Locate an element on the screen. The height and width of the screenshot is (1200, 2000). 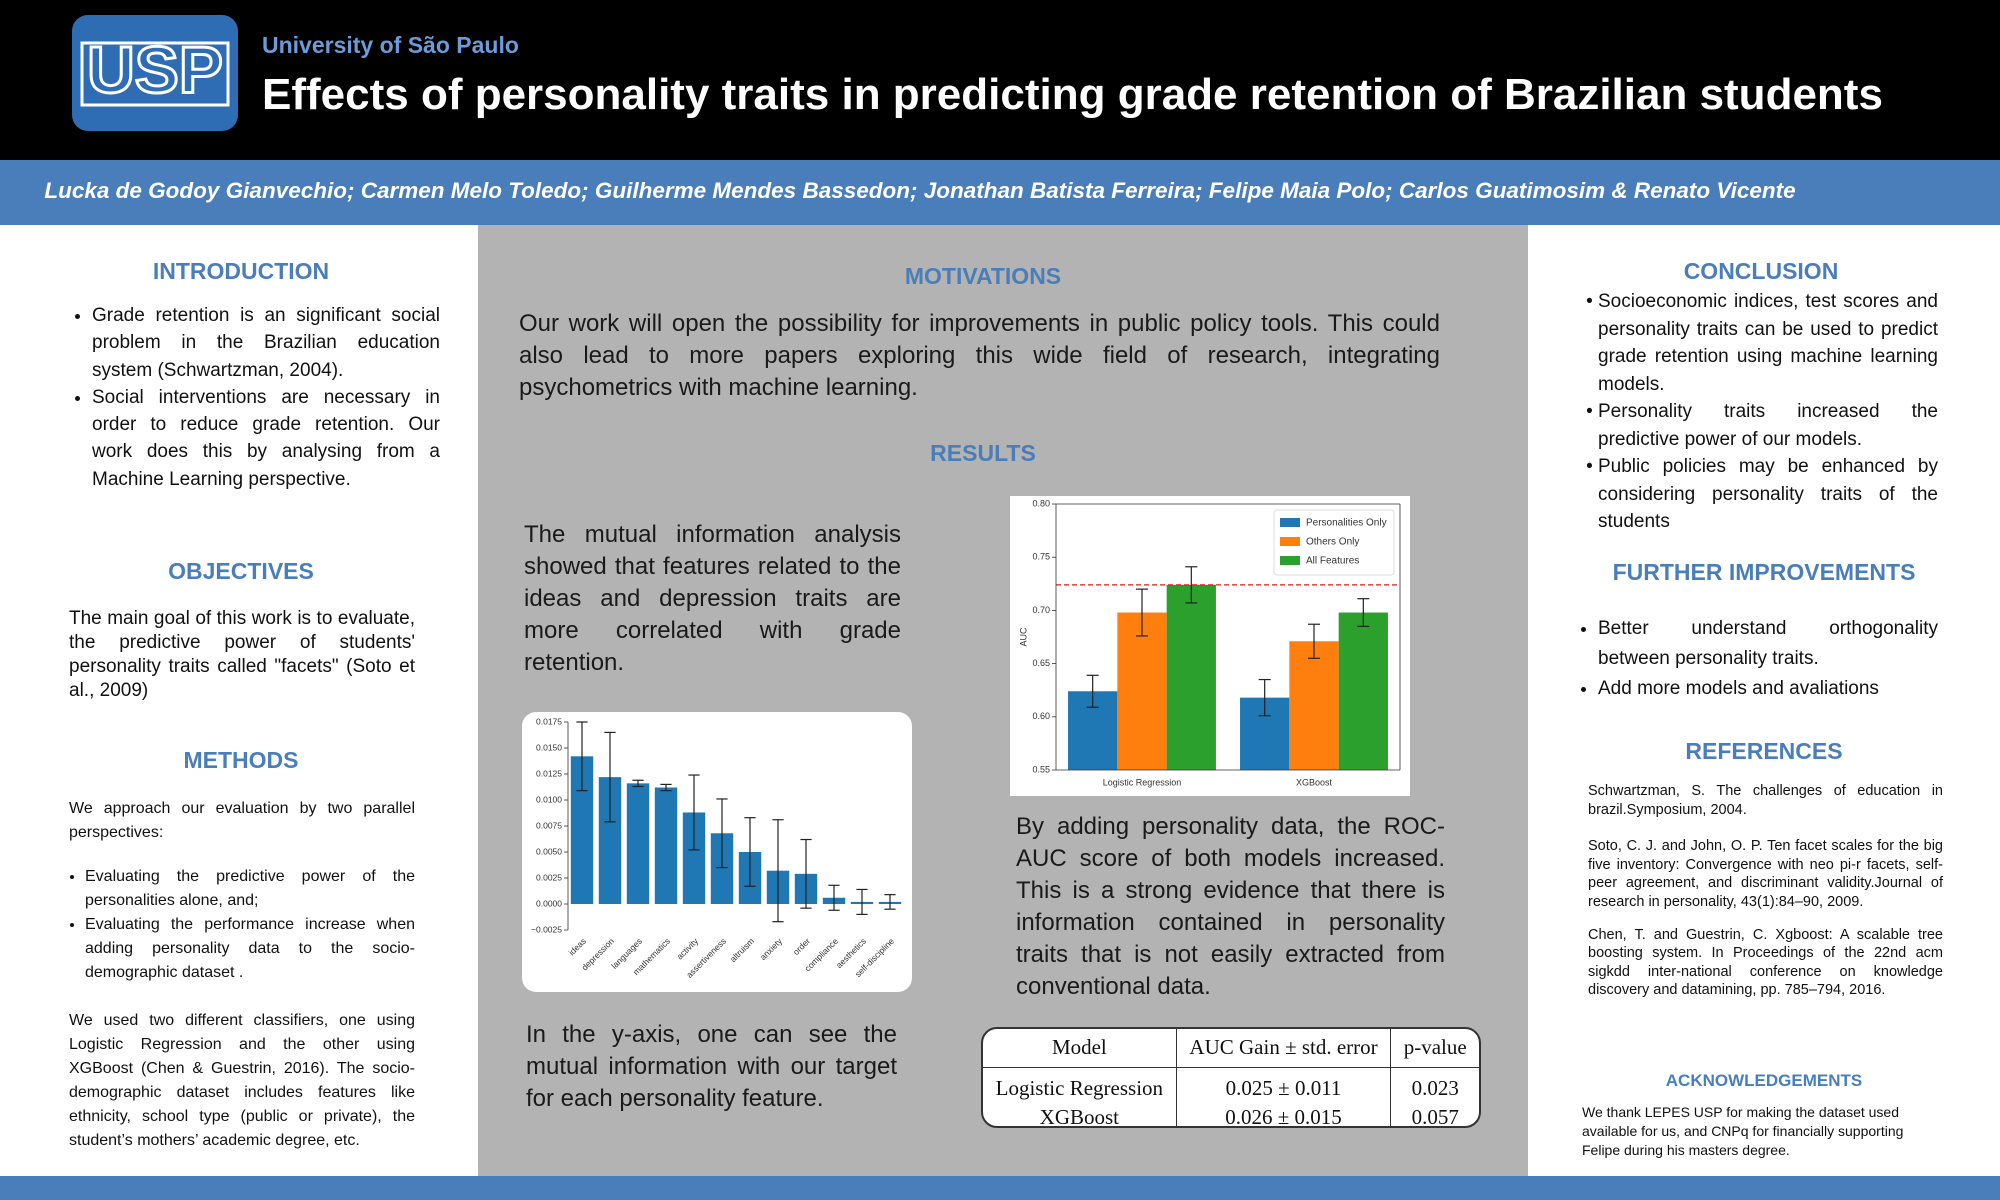
y-tick-label: −0.0025 is located at coordinates (546, 929).